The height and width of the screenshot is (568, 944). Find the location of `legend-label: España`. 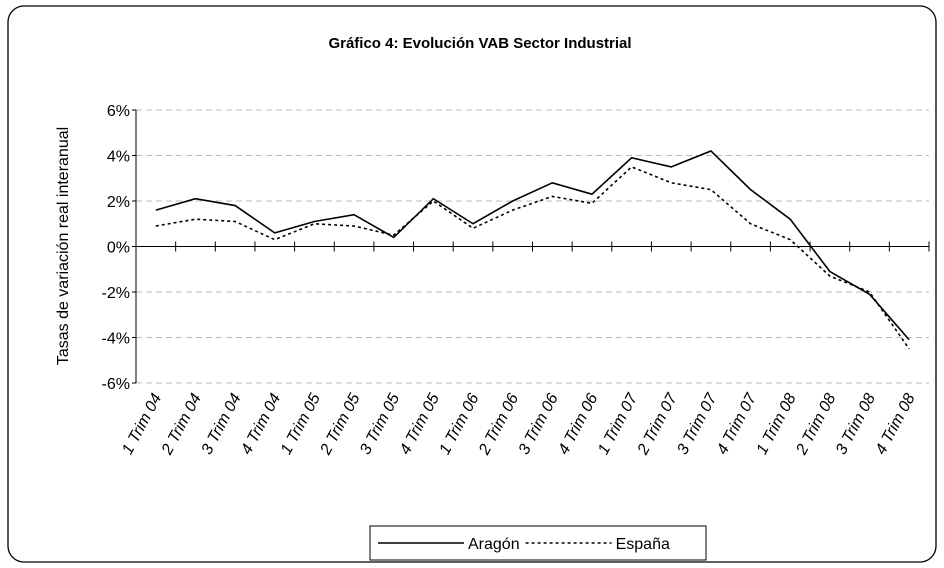

legend-label: España is located at coordinates (643, 544).